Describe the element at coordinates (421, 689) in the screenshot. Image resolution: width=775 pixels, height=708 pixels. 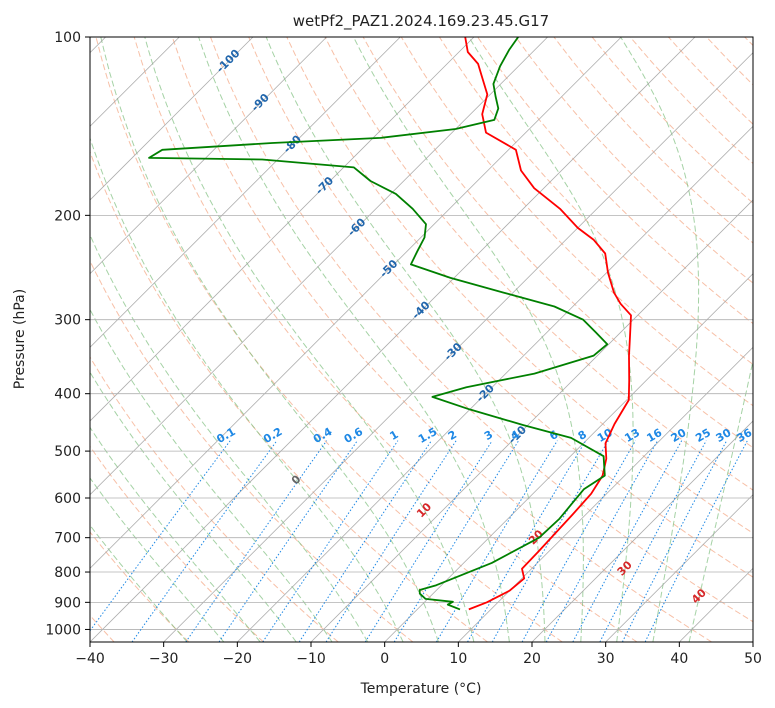
I see `x-axis-label: Temperature (°C)` at that location.